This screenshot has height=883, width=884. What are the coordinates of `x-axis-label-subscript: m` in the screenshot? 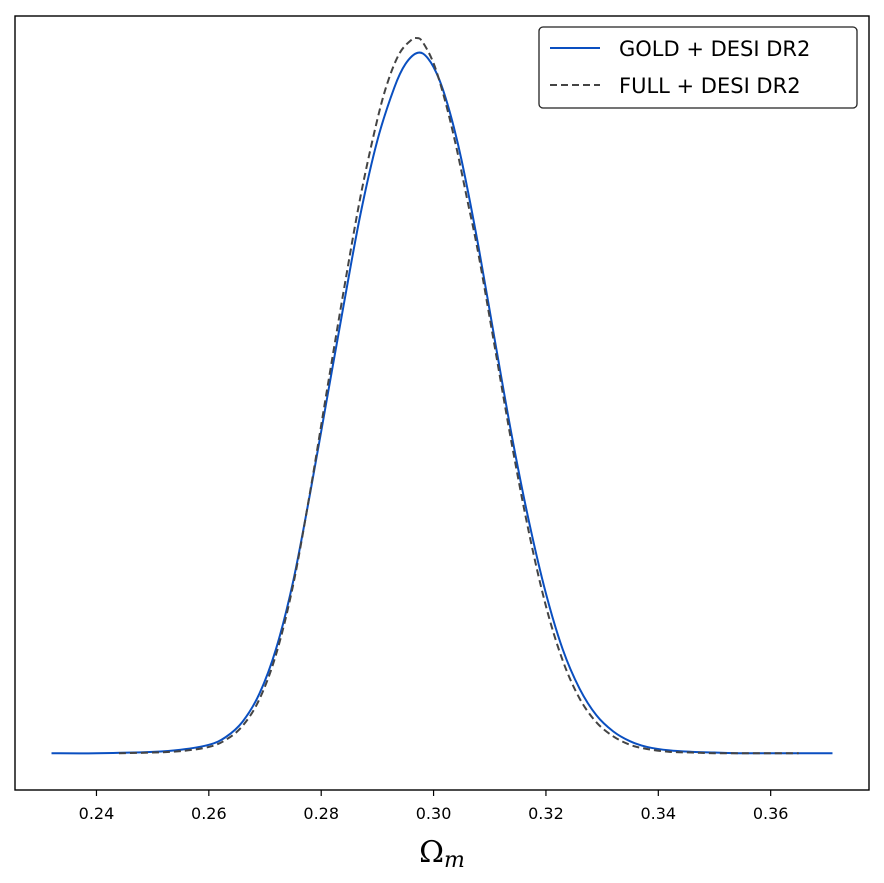 It's located at (454, 860).